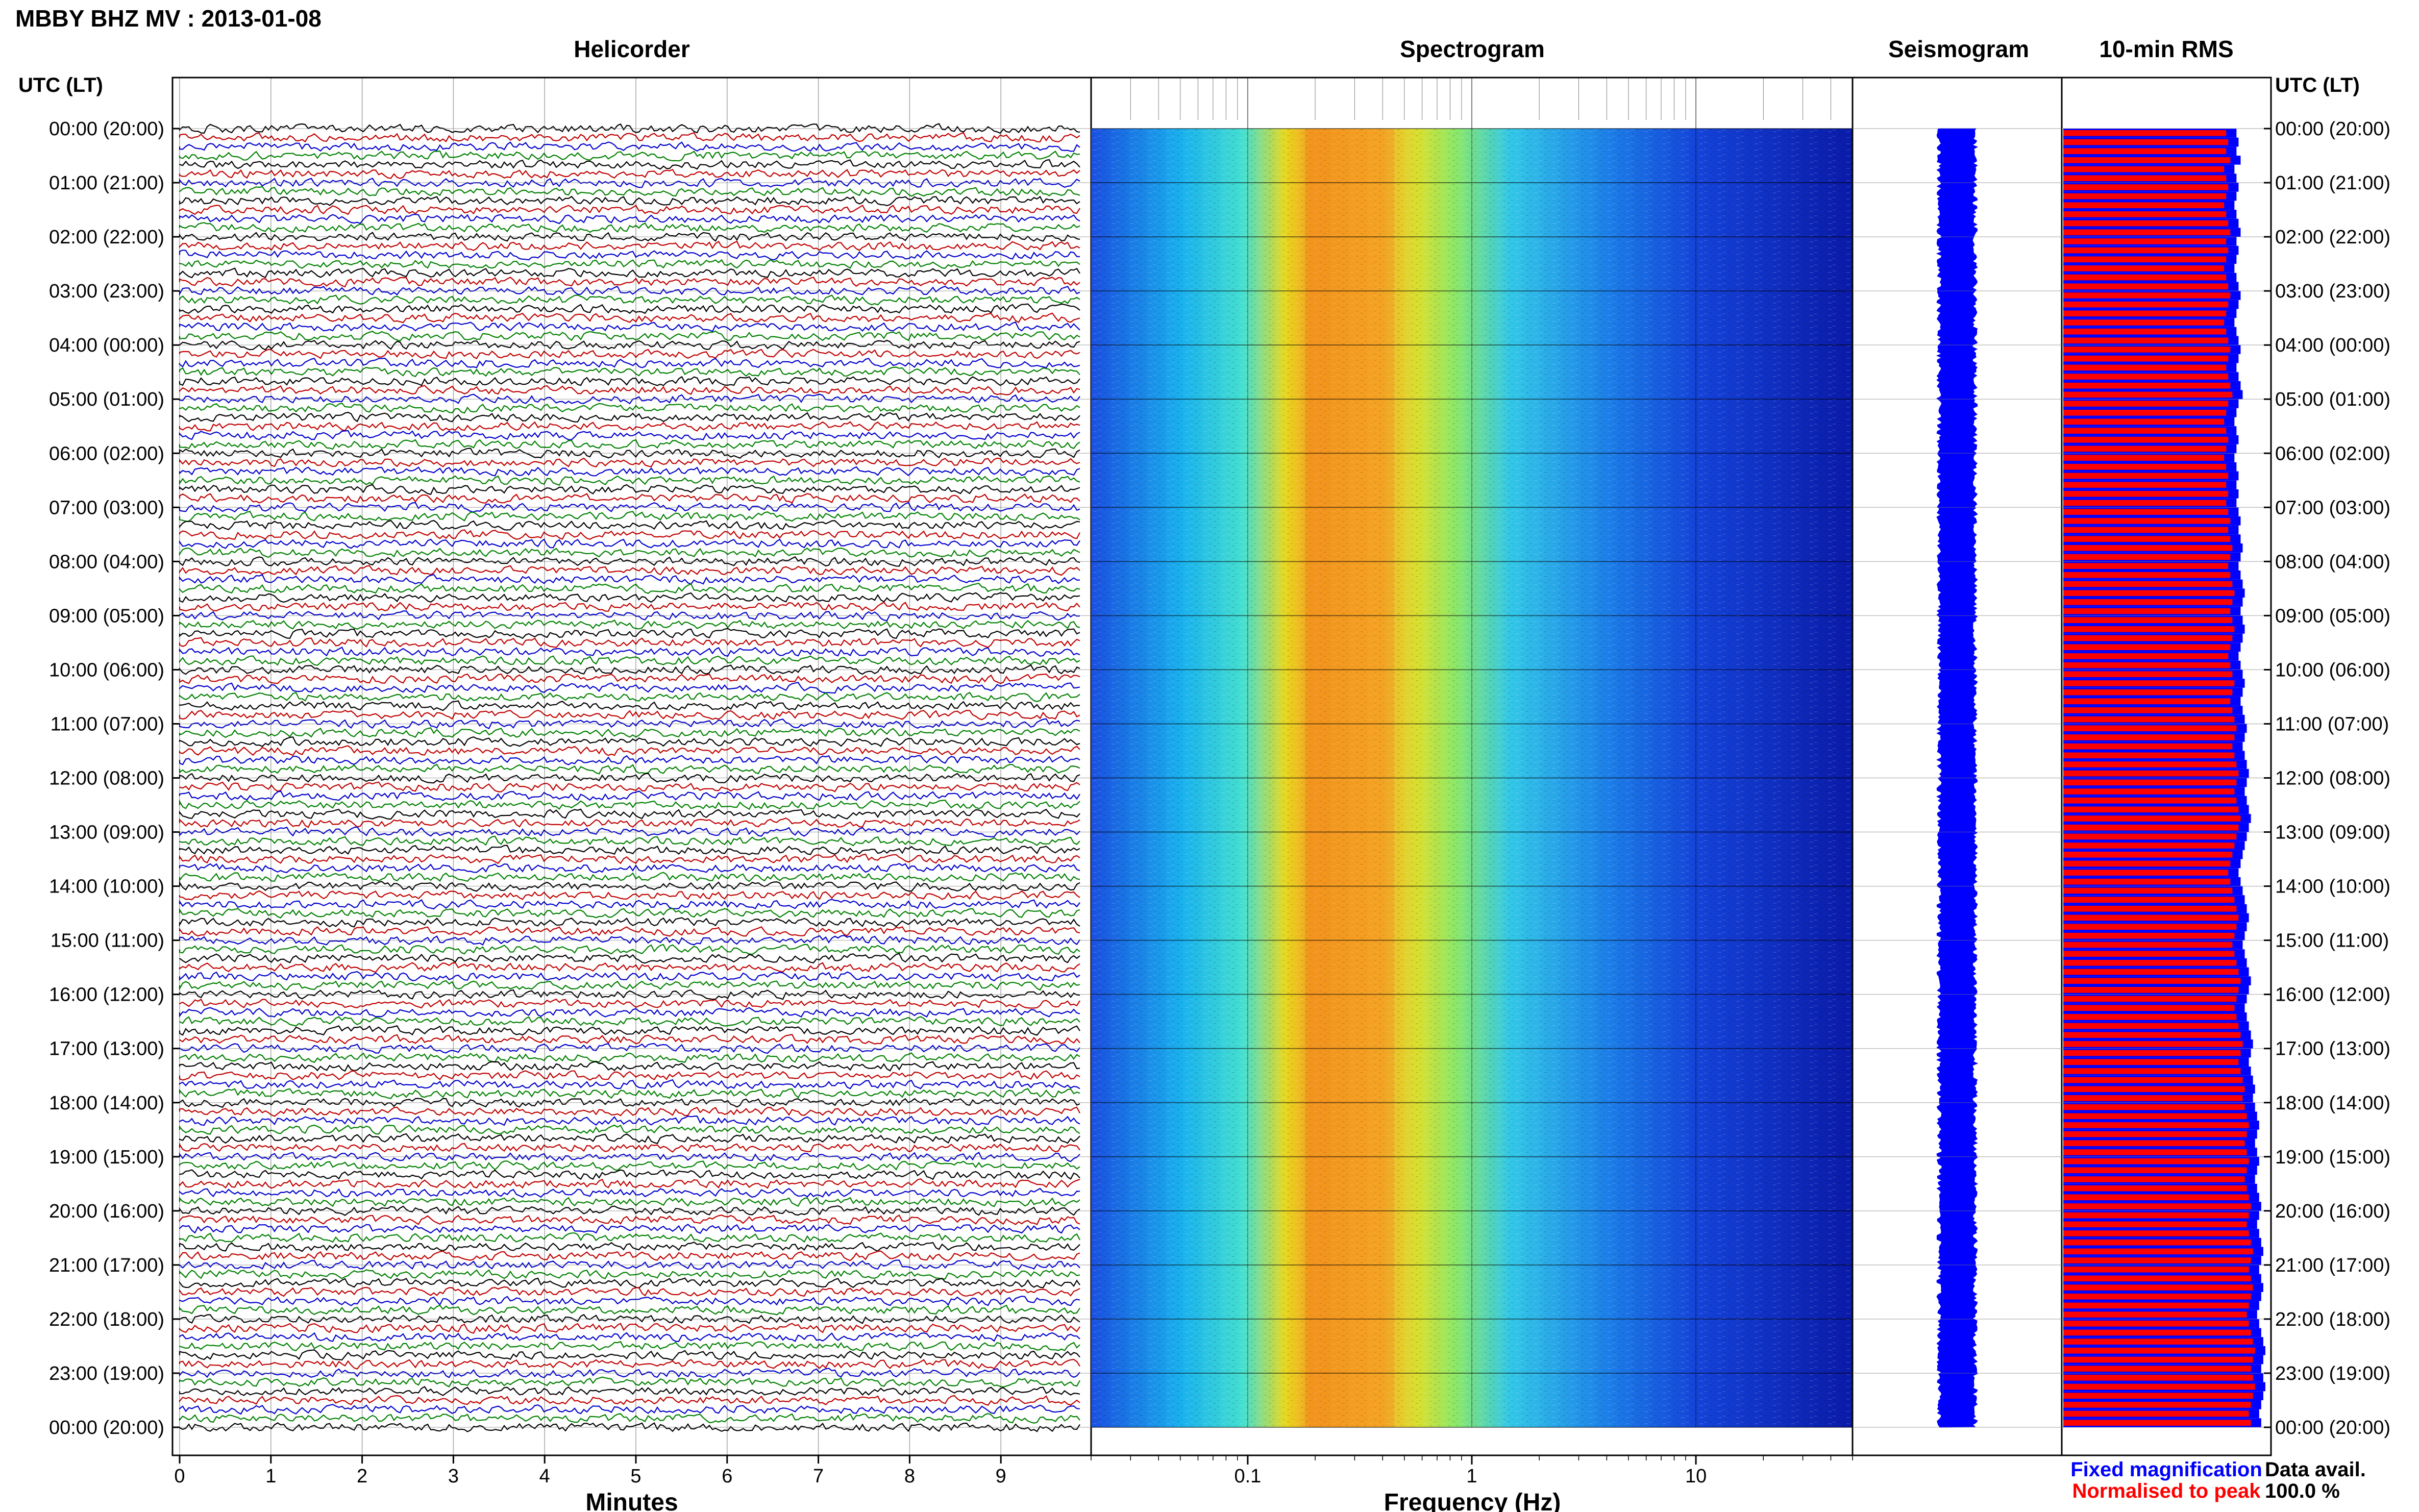 The width and height of the screenshot is (2419, 1512). I want to click on utc-label-right: UTC (LT), so click(2317, 85).